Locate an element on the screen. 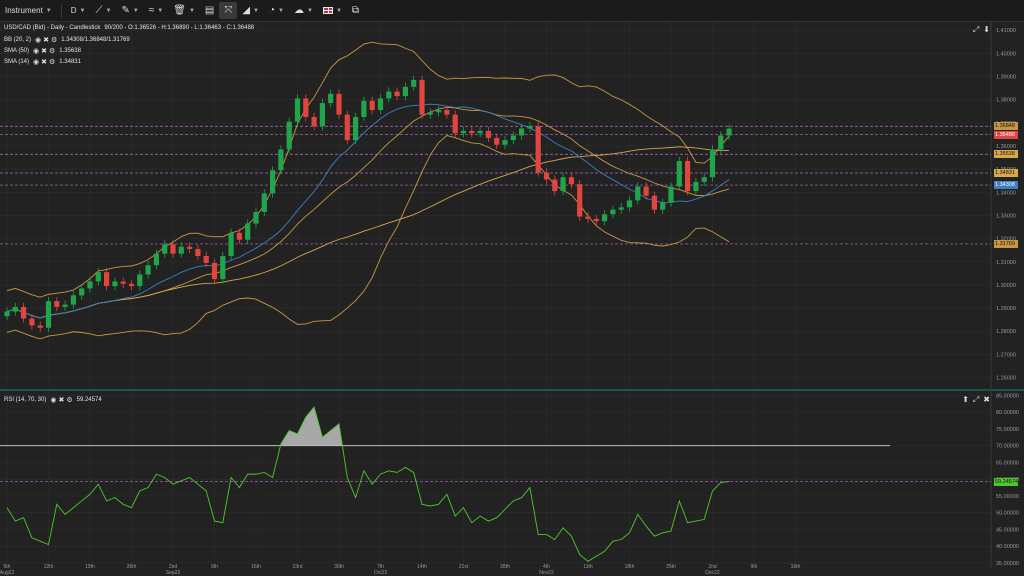  legend-sma14: SMA (14) ◉ ✖ ⚙ 1.34831 is located at coordinates (42, 62).